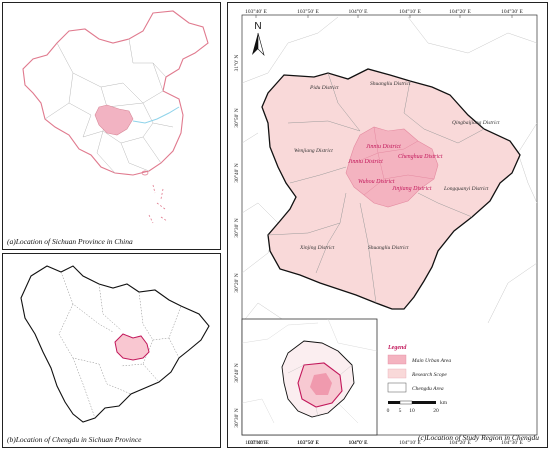  I want to click on label-longquanyi: Longquanyi District, so click(466, 189).